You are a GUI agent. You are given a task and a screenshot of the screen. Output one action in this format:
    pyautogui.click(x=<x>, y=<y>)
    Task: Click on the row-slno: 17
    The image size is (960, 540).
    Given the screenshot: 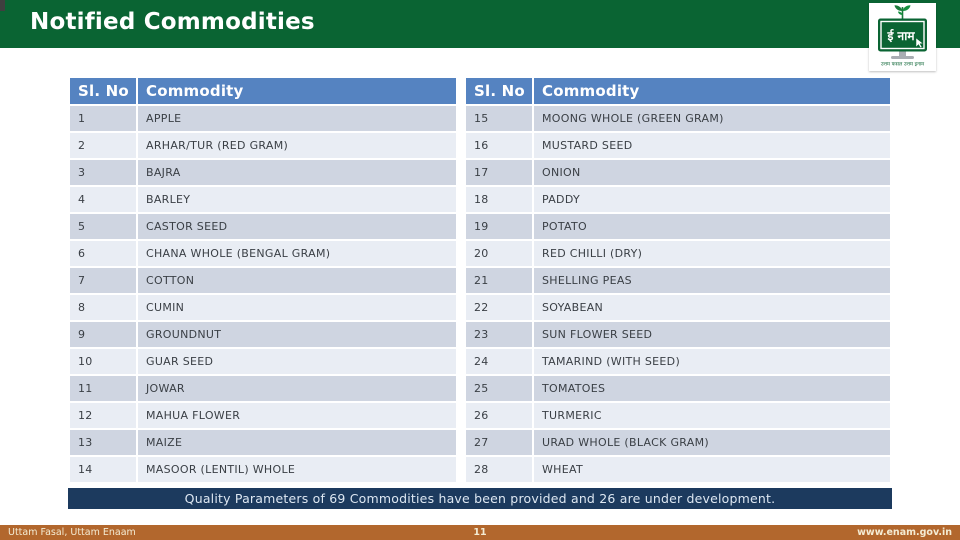 What is the action you would take?
    pyautogui.click(x=499, y=172)
    